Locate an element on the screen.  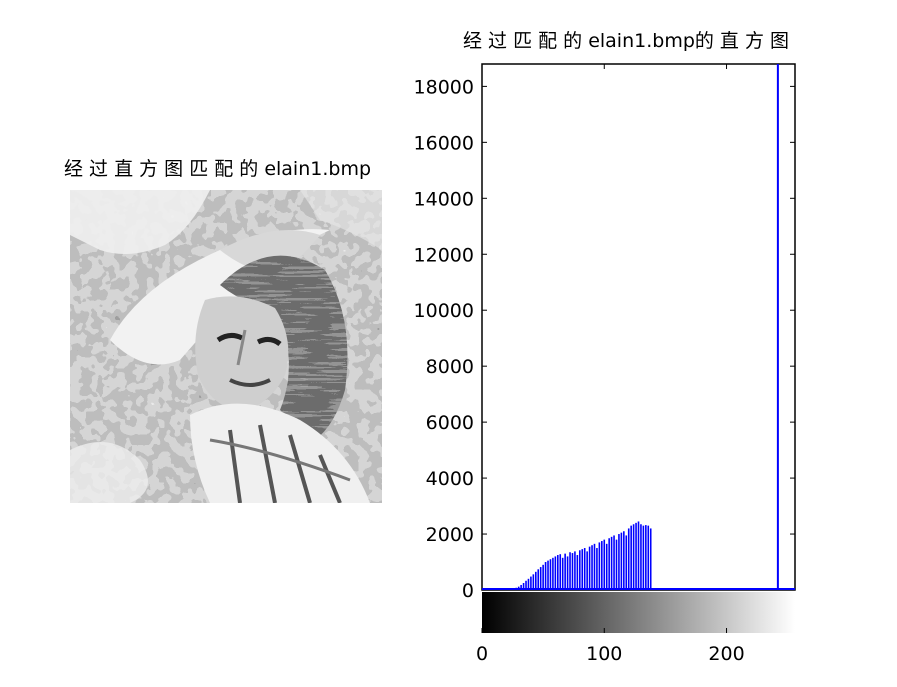
y-tick-label: 6000 is located at coordinates (450, 423).